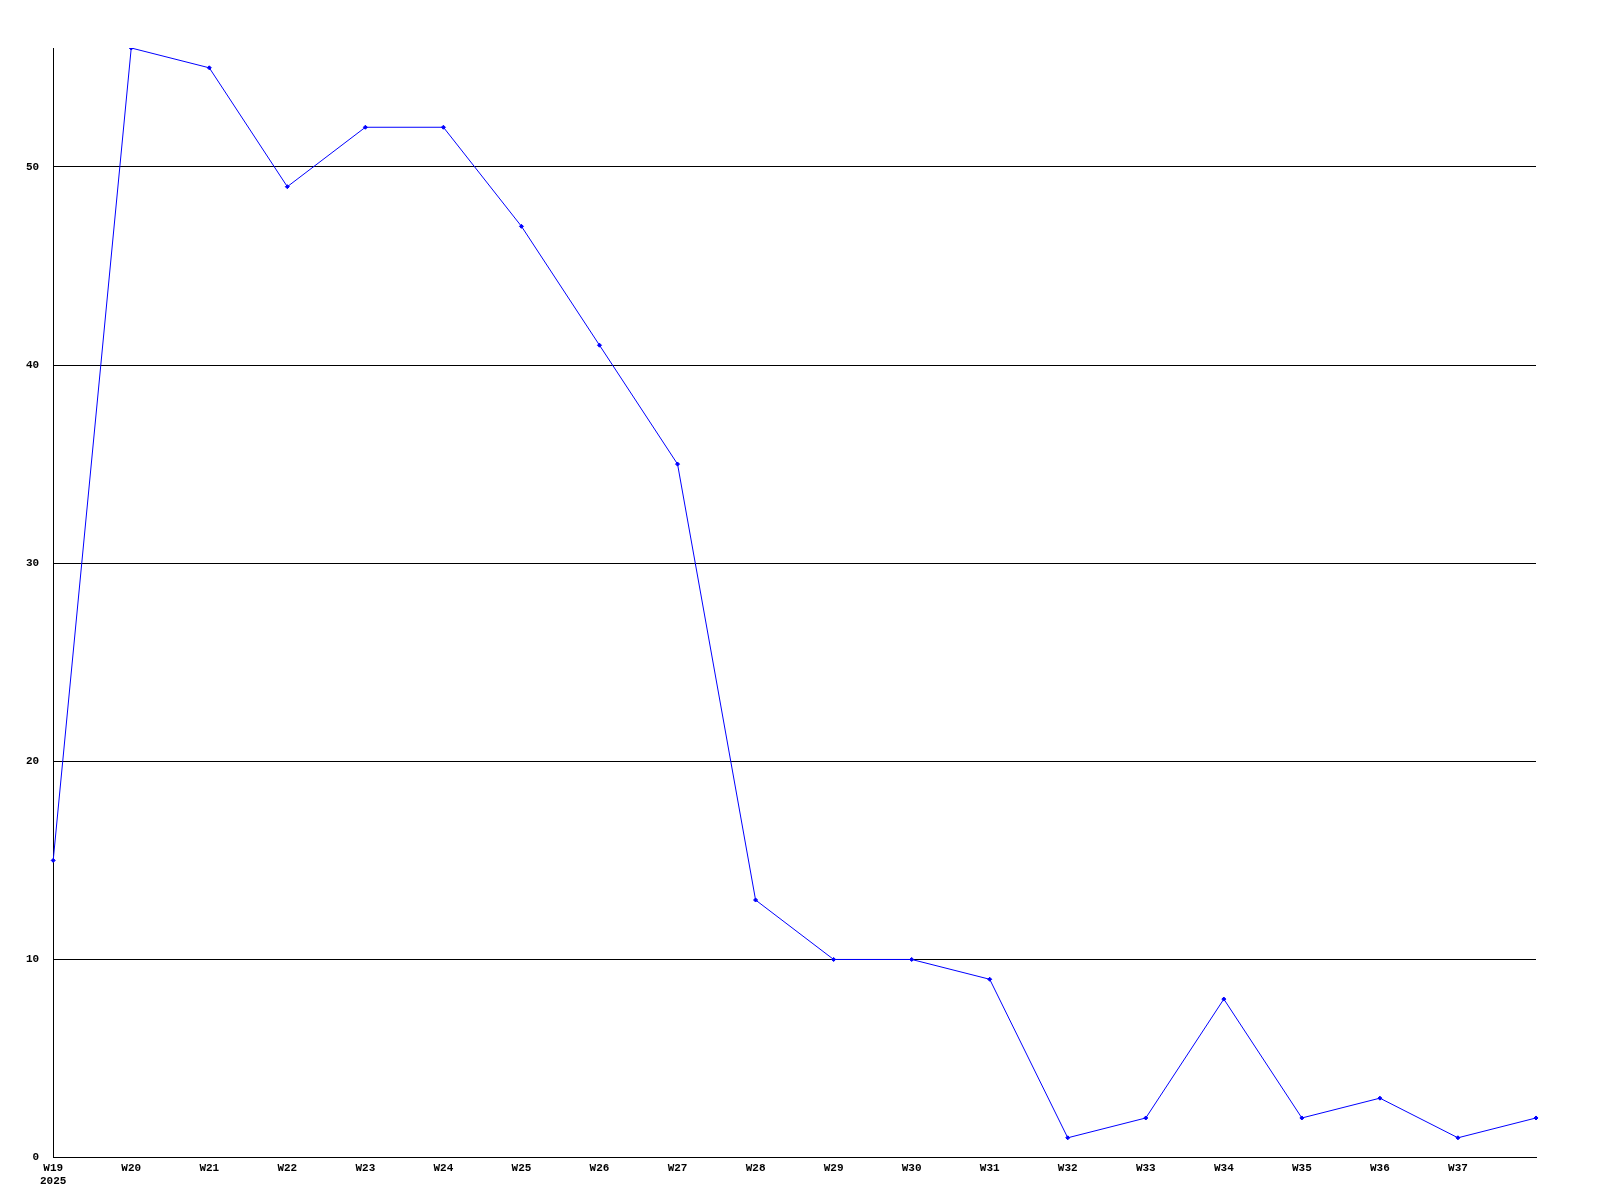  Describe the element at coordinates (131, 1167) in the screenshot. I see `x-tick-label: W20` at that location.